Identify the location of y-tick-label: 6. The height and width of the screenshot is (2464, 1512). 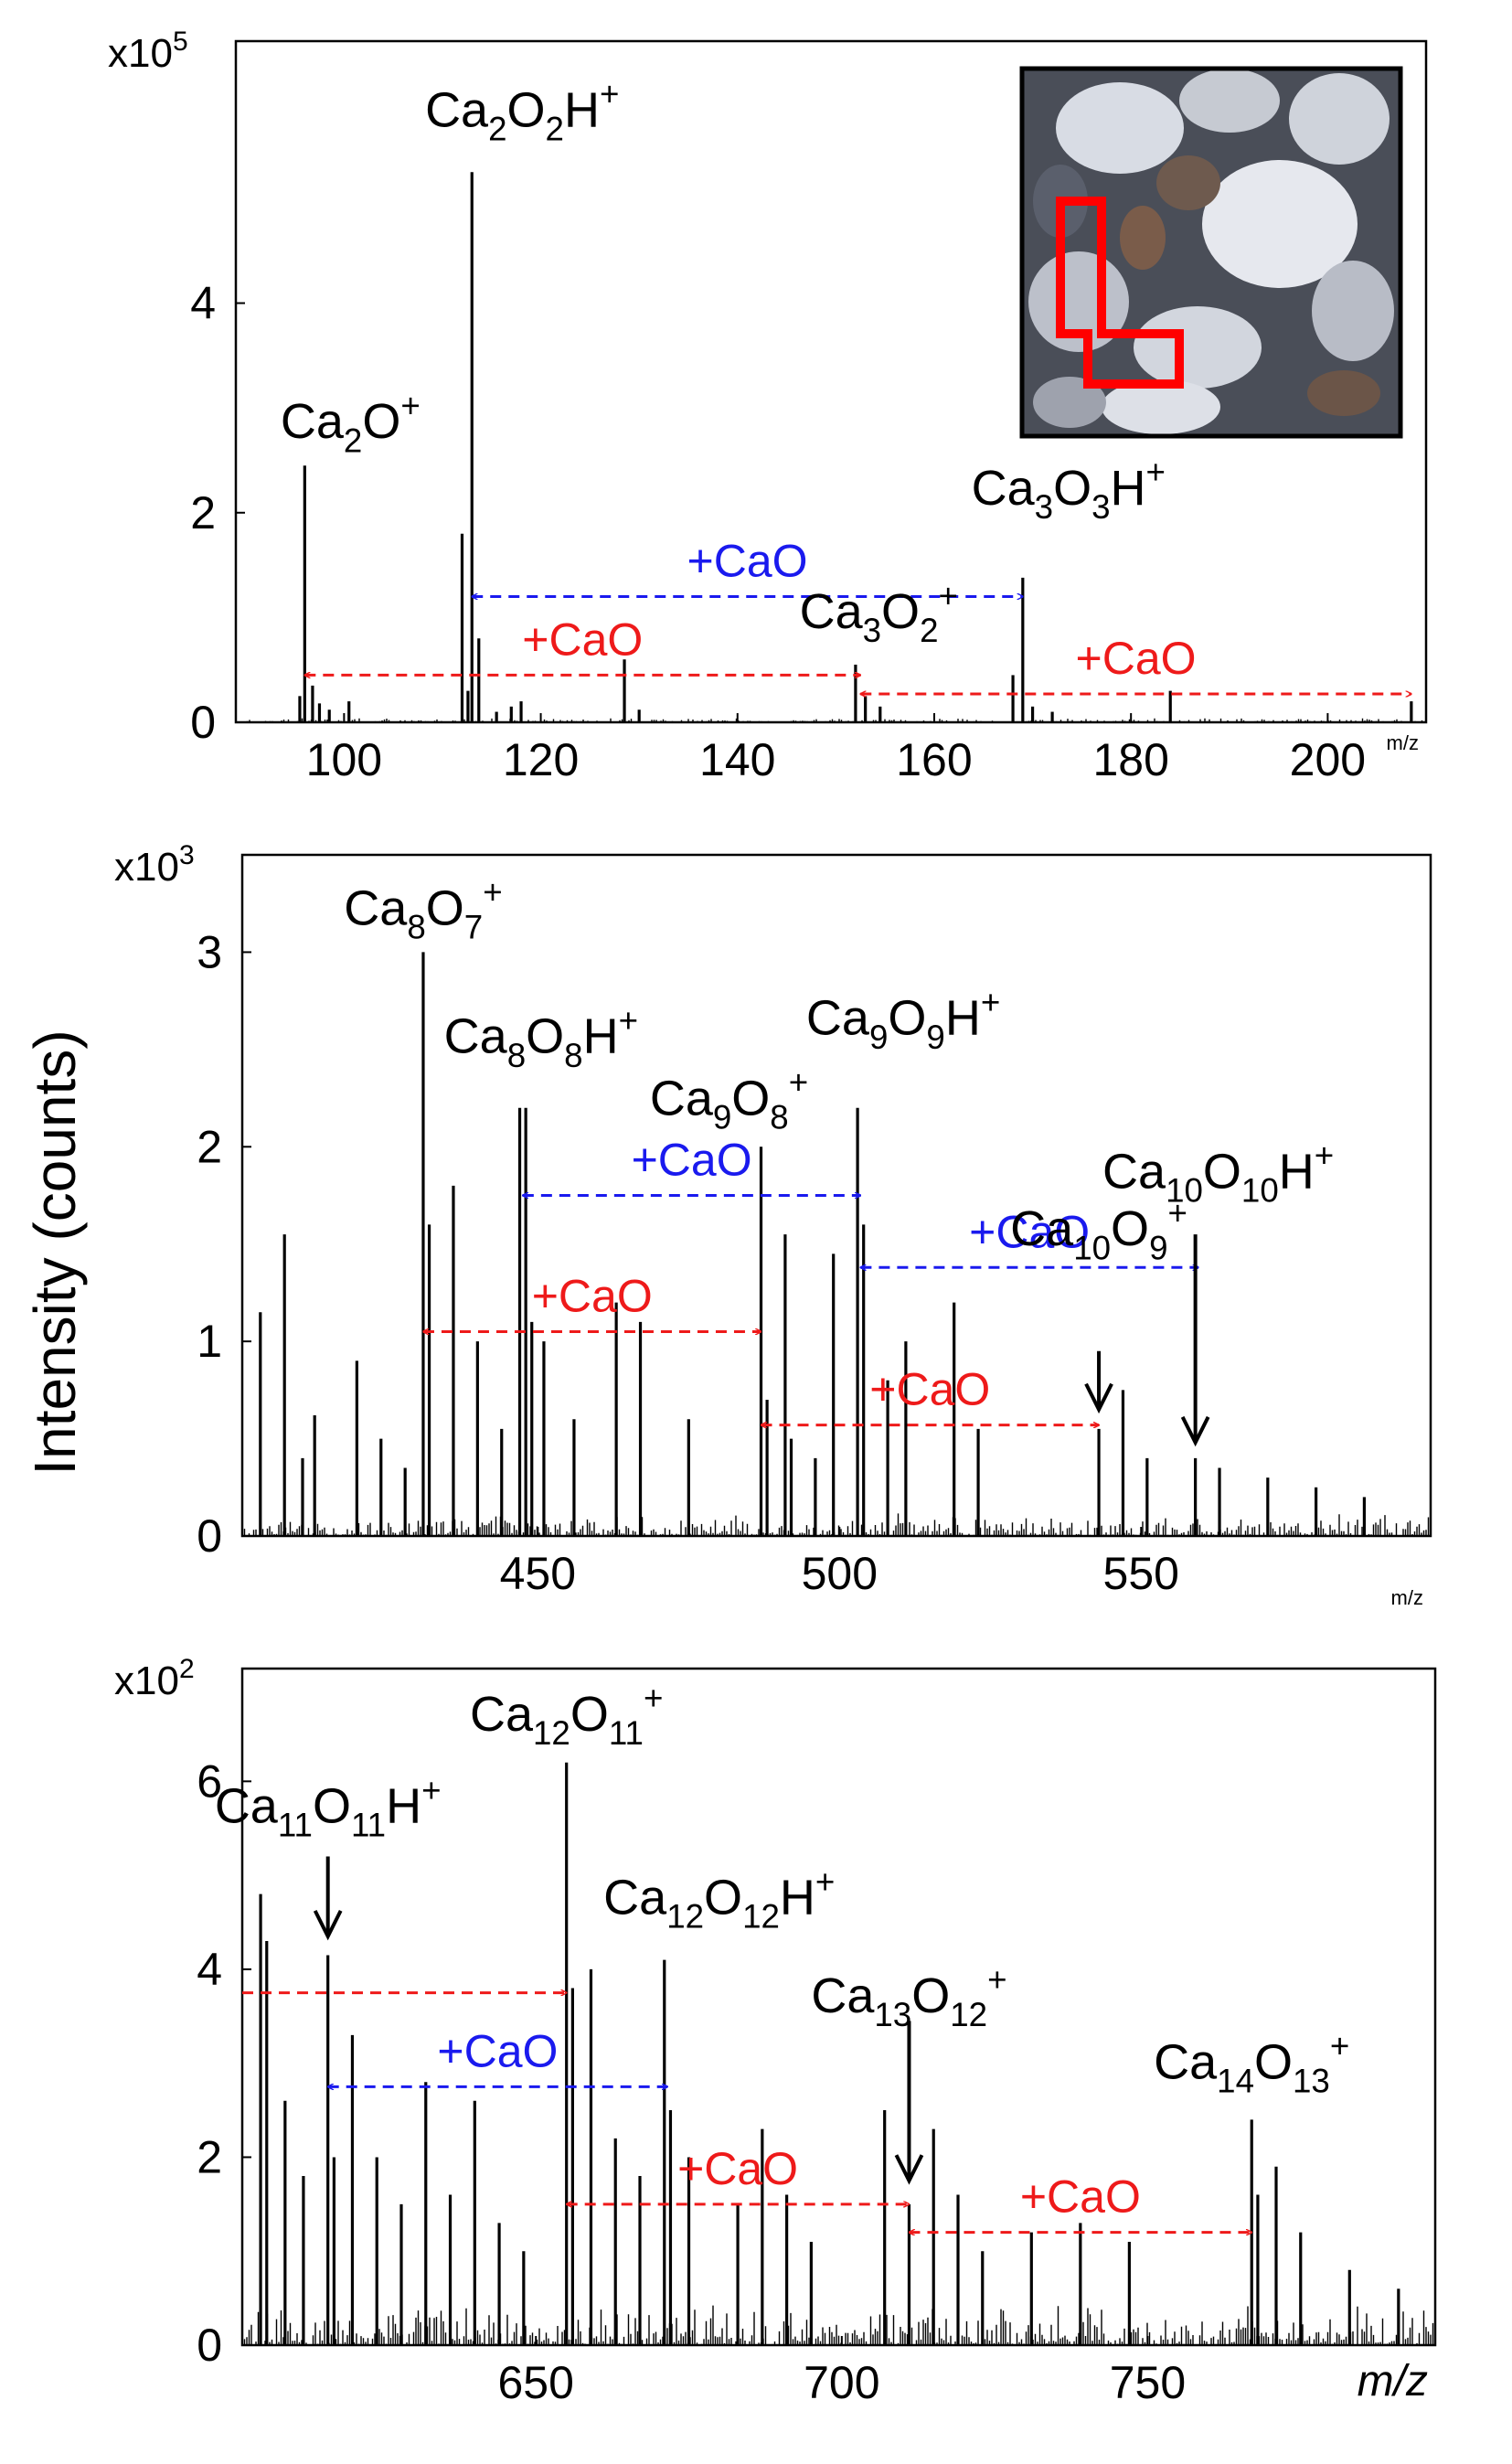
(209, 1781).